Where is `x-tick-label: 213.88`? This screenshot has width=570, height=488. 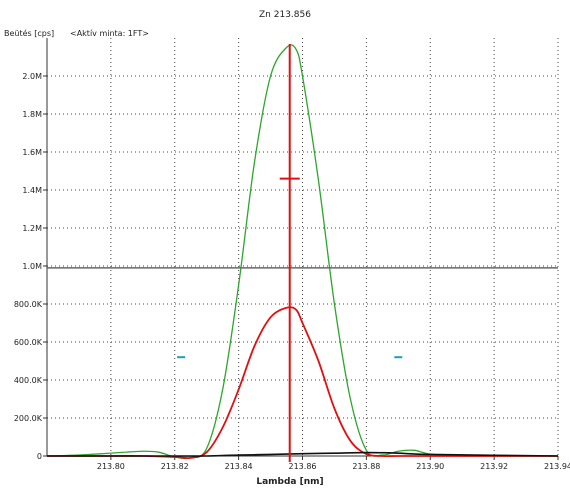
x-tick-label: 213.88 is located at coordinates (366, 466).